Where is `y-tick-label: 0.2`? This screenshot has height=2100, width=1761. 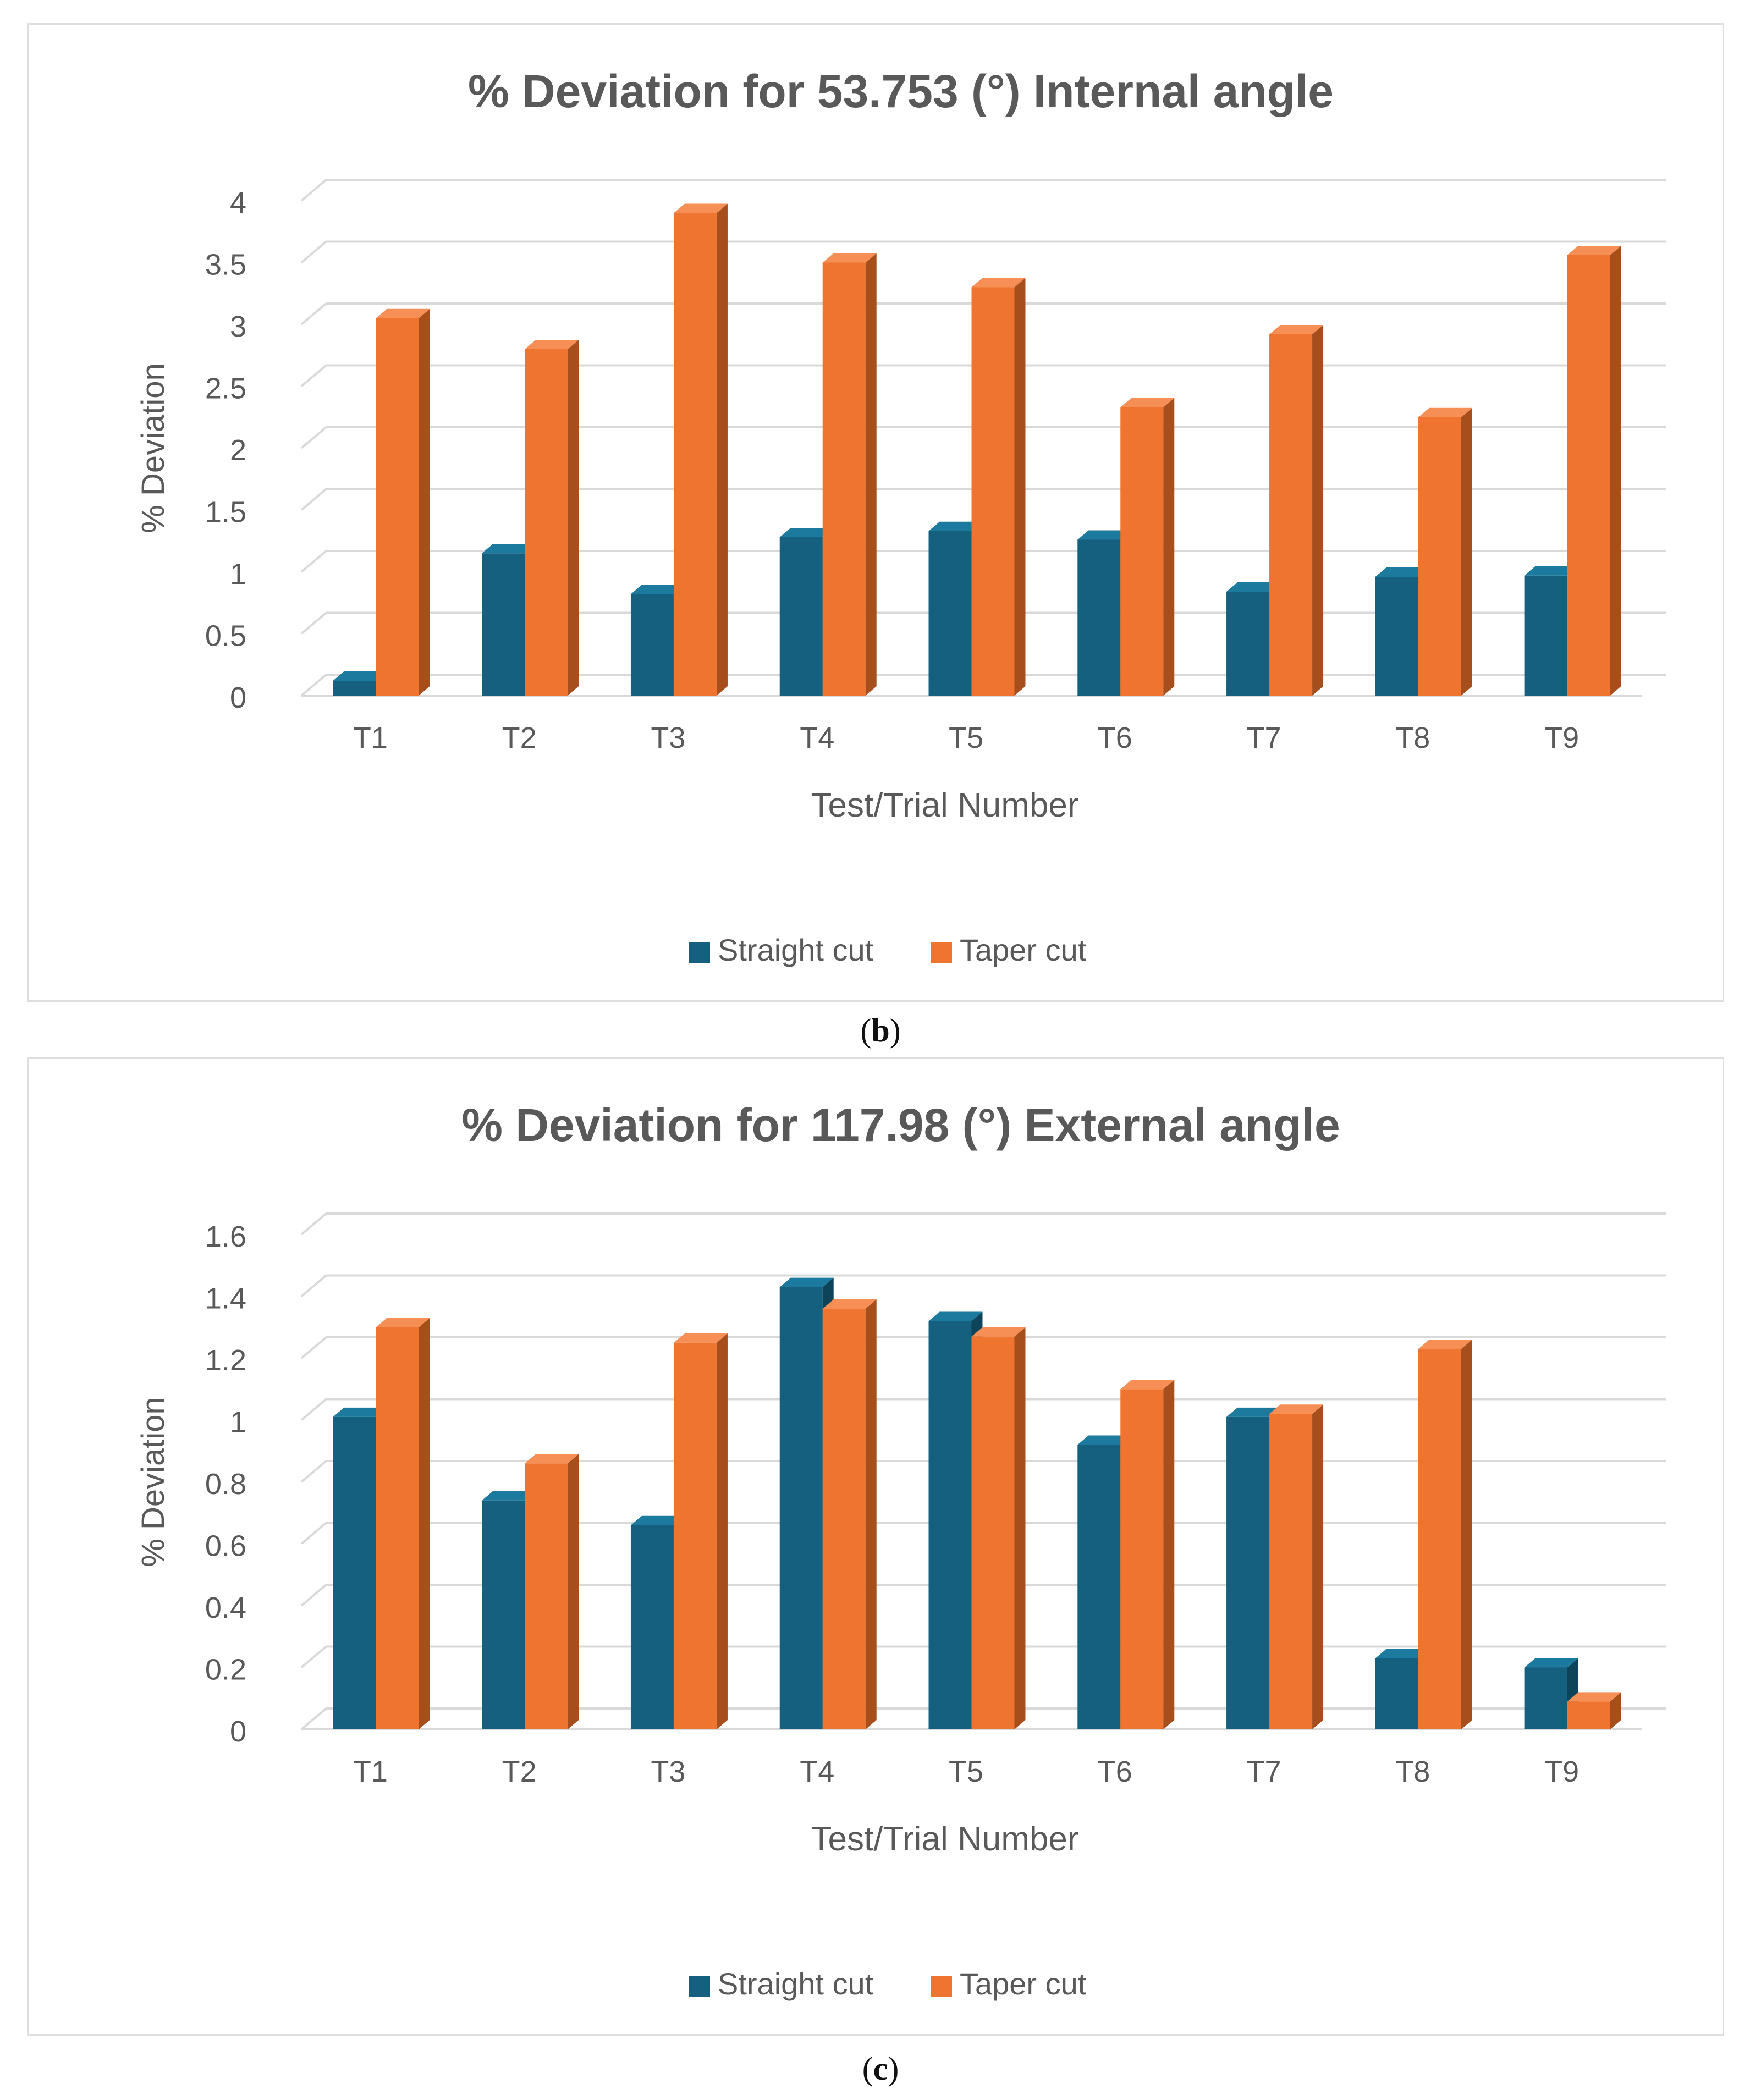
y-tick-label: 0.2 is located at coordinates (225, 1669).